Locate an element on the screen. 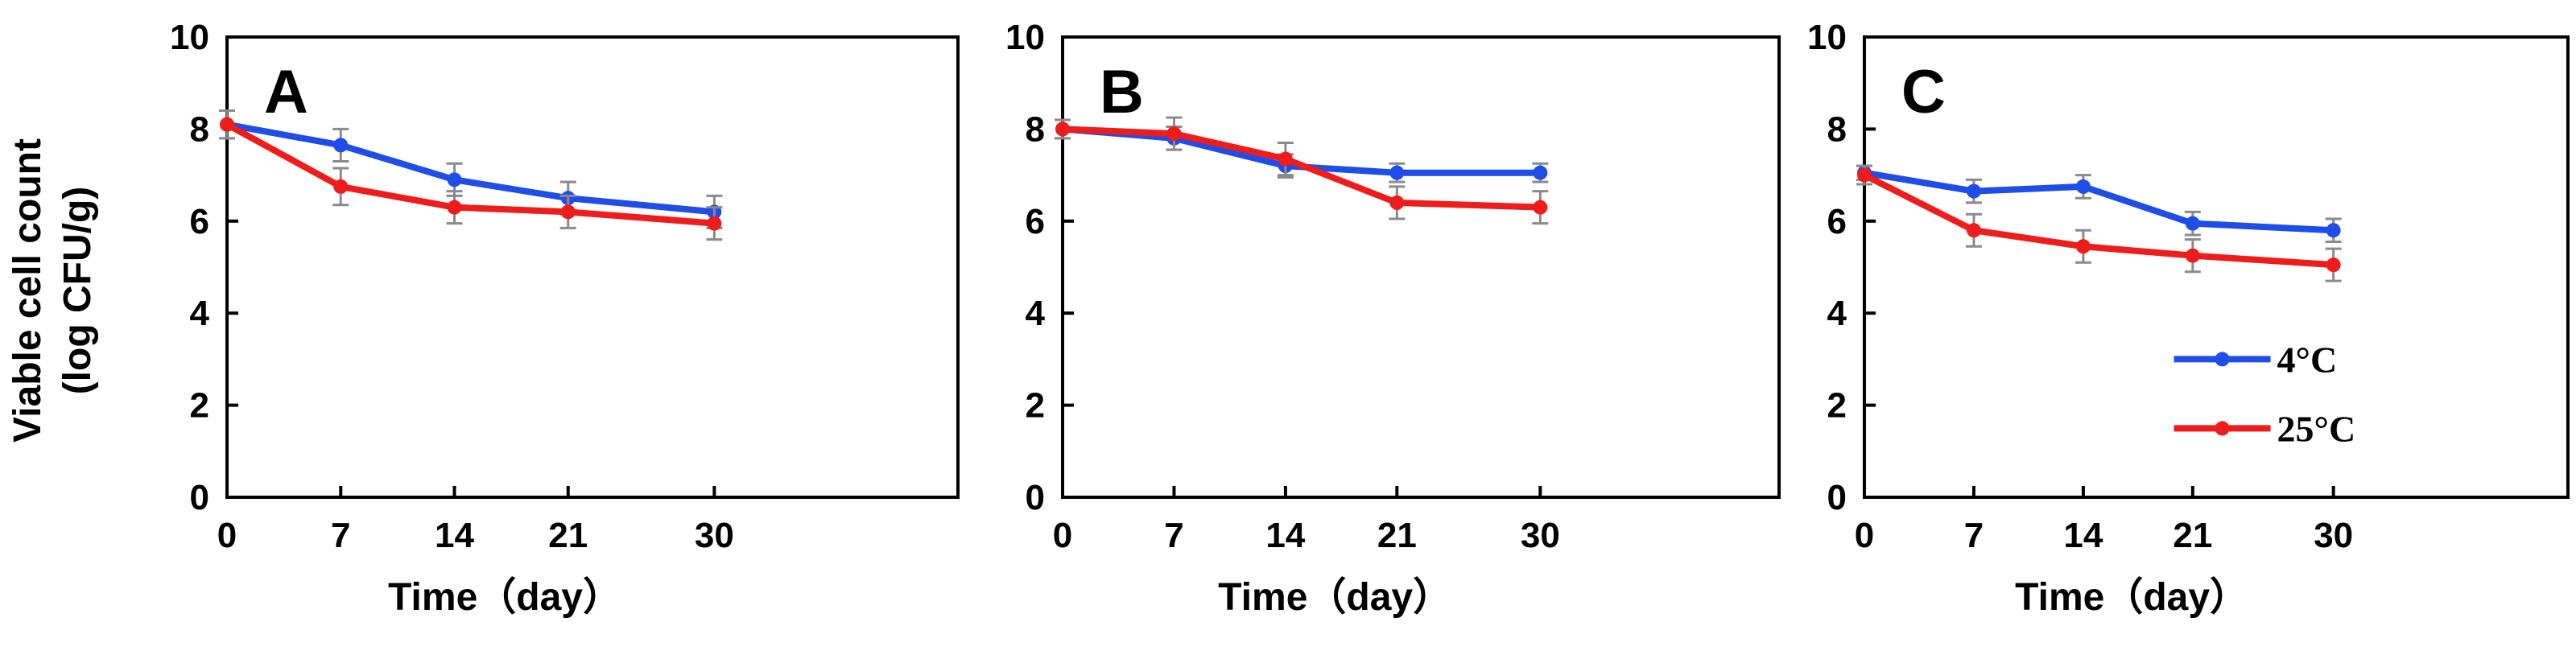 The width and height of the screenshot is (2576, 663). panel-a-x-tick-label: 21 is located at coordinates (568, 535).